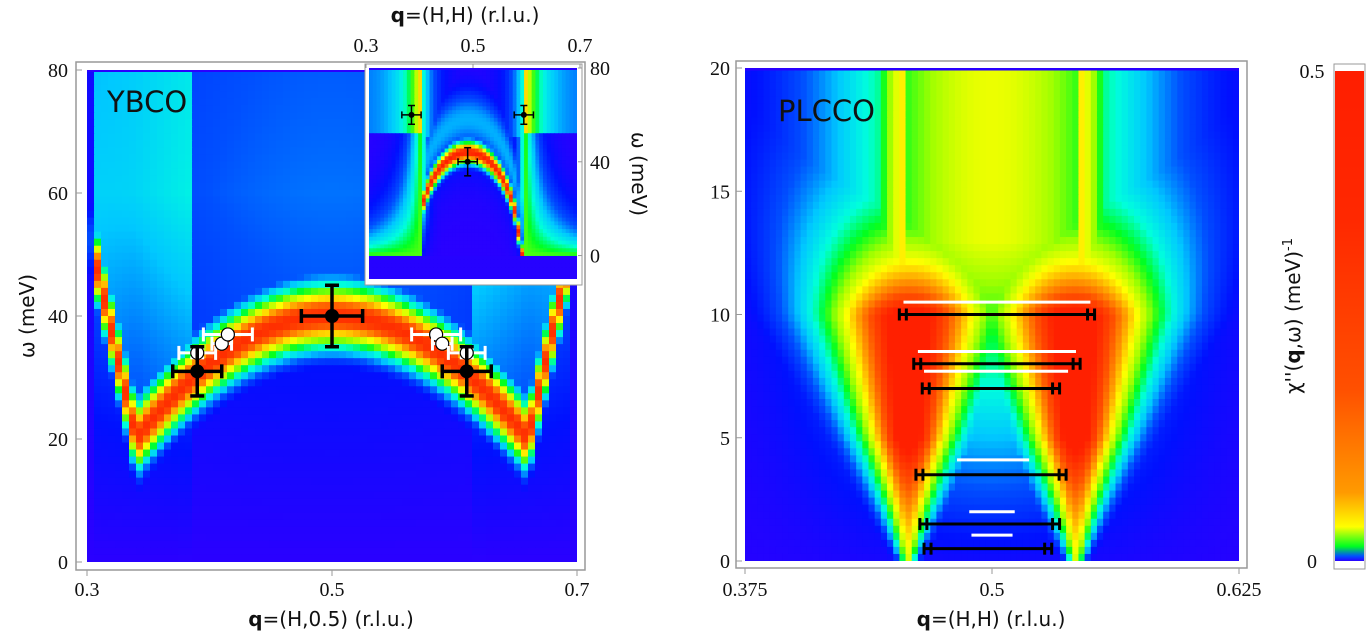 The width and height of the screenshot is (1369, 639). I want to click on inset-panel: 0.3 0.5 0.7 0 40 80 q=(H,H) (r.l.u.) ω (meV), so click(502, 144).